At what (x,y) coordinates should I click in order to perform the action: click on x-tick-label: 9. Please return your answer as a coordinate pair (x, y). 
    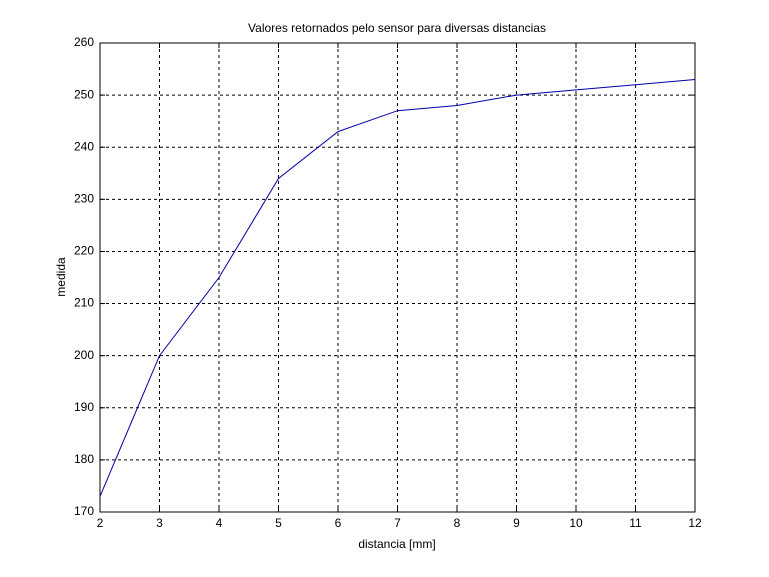
    Looking at the image, I should click on (516, 523).